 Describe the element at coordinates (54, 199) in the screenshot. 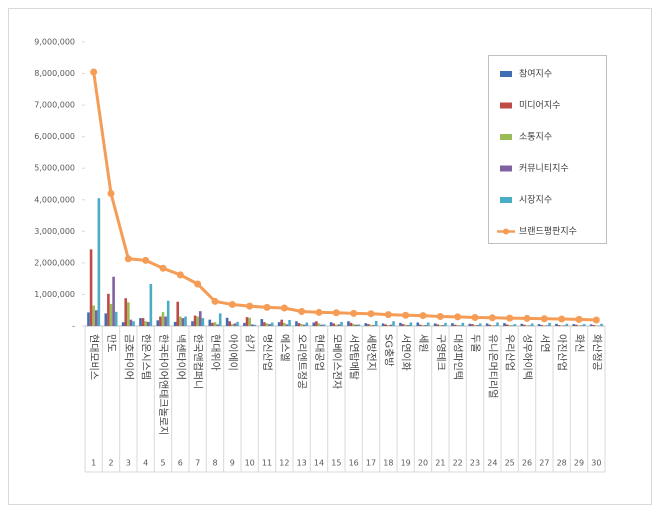

I see `y-tick-label: 4,000,000` at that location.